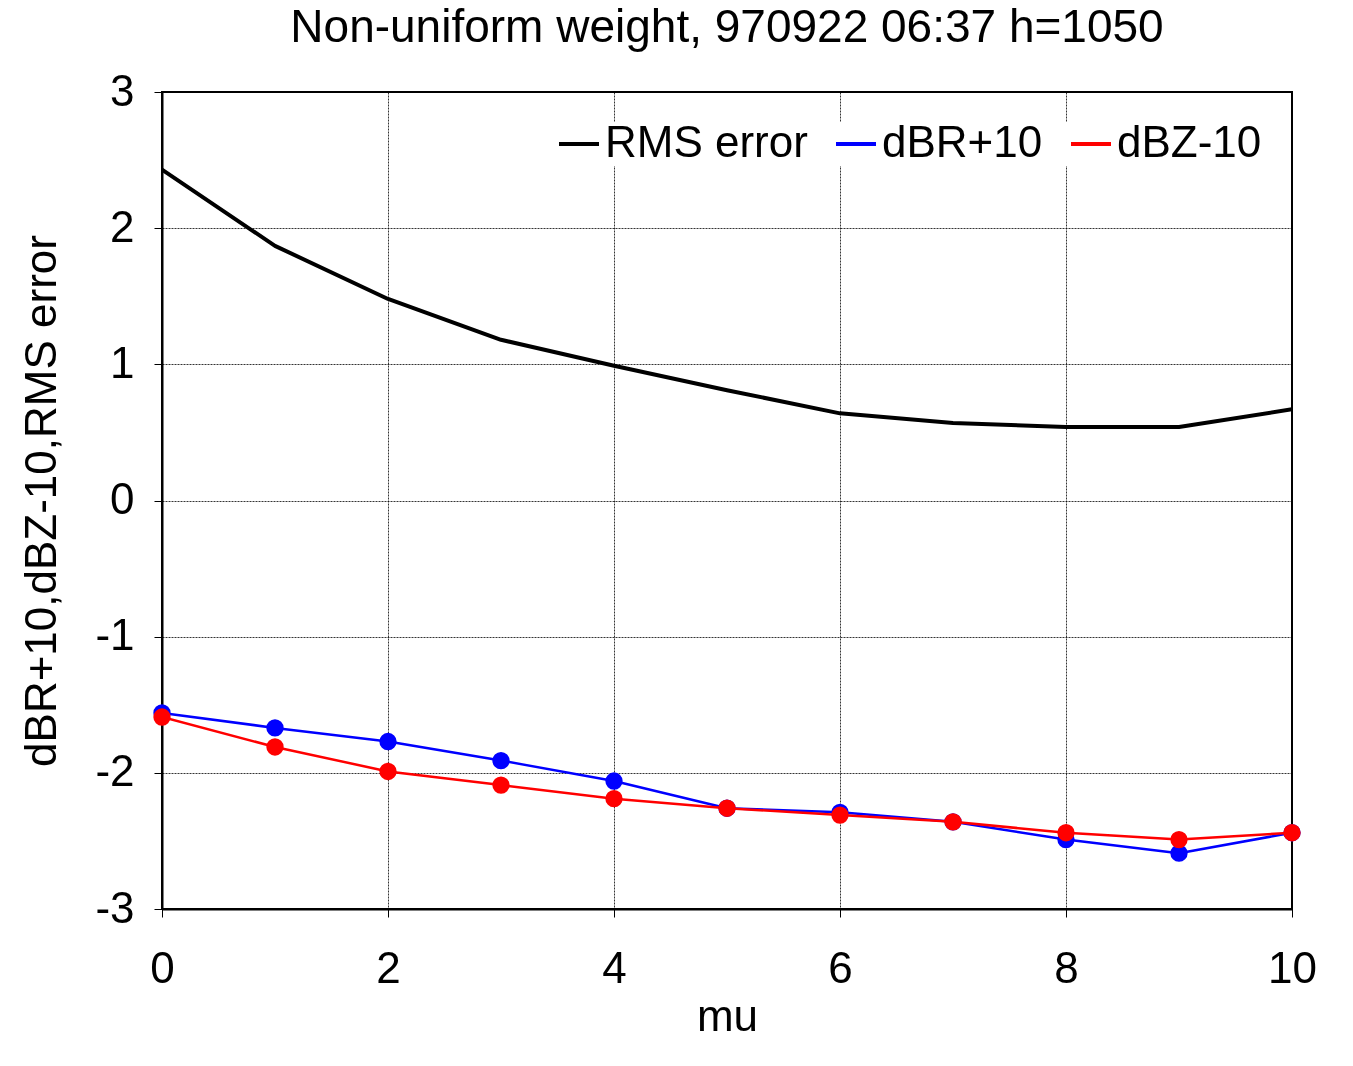 This screenshot has width=1353, height=1066. I want to click on x-tick-label: 8, so click(1066, 967).